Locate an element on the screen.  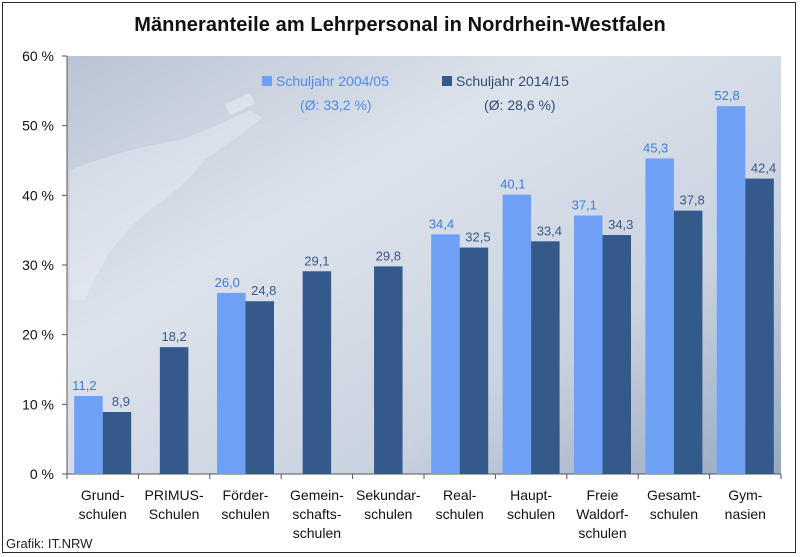
y-tick-label: 30 % is located at coordinates (38, 265).